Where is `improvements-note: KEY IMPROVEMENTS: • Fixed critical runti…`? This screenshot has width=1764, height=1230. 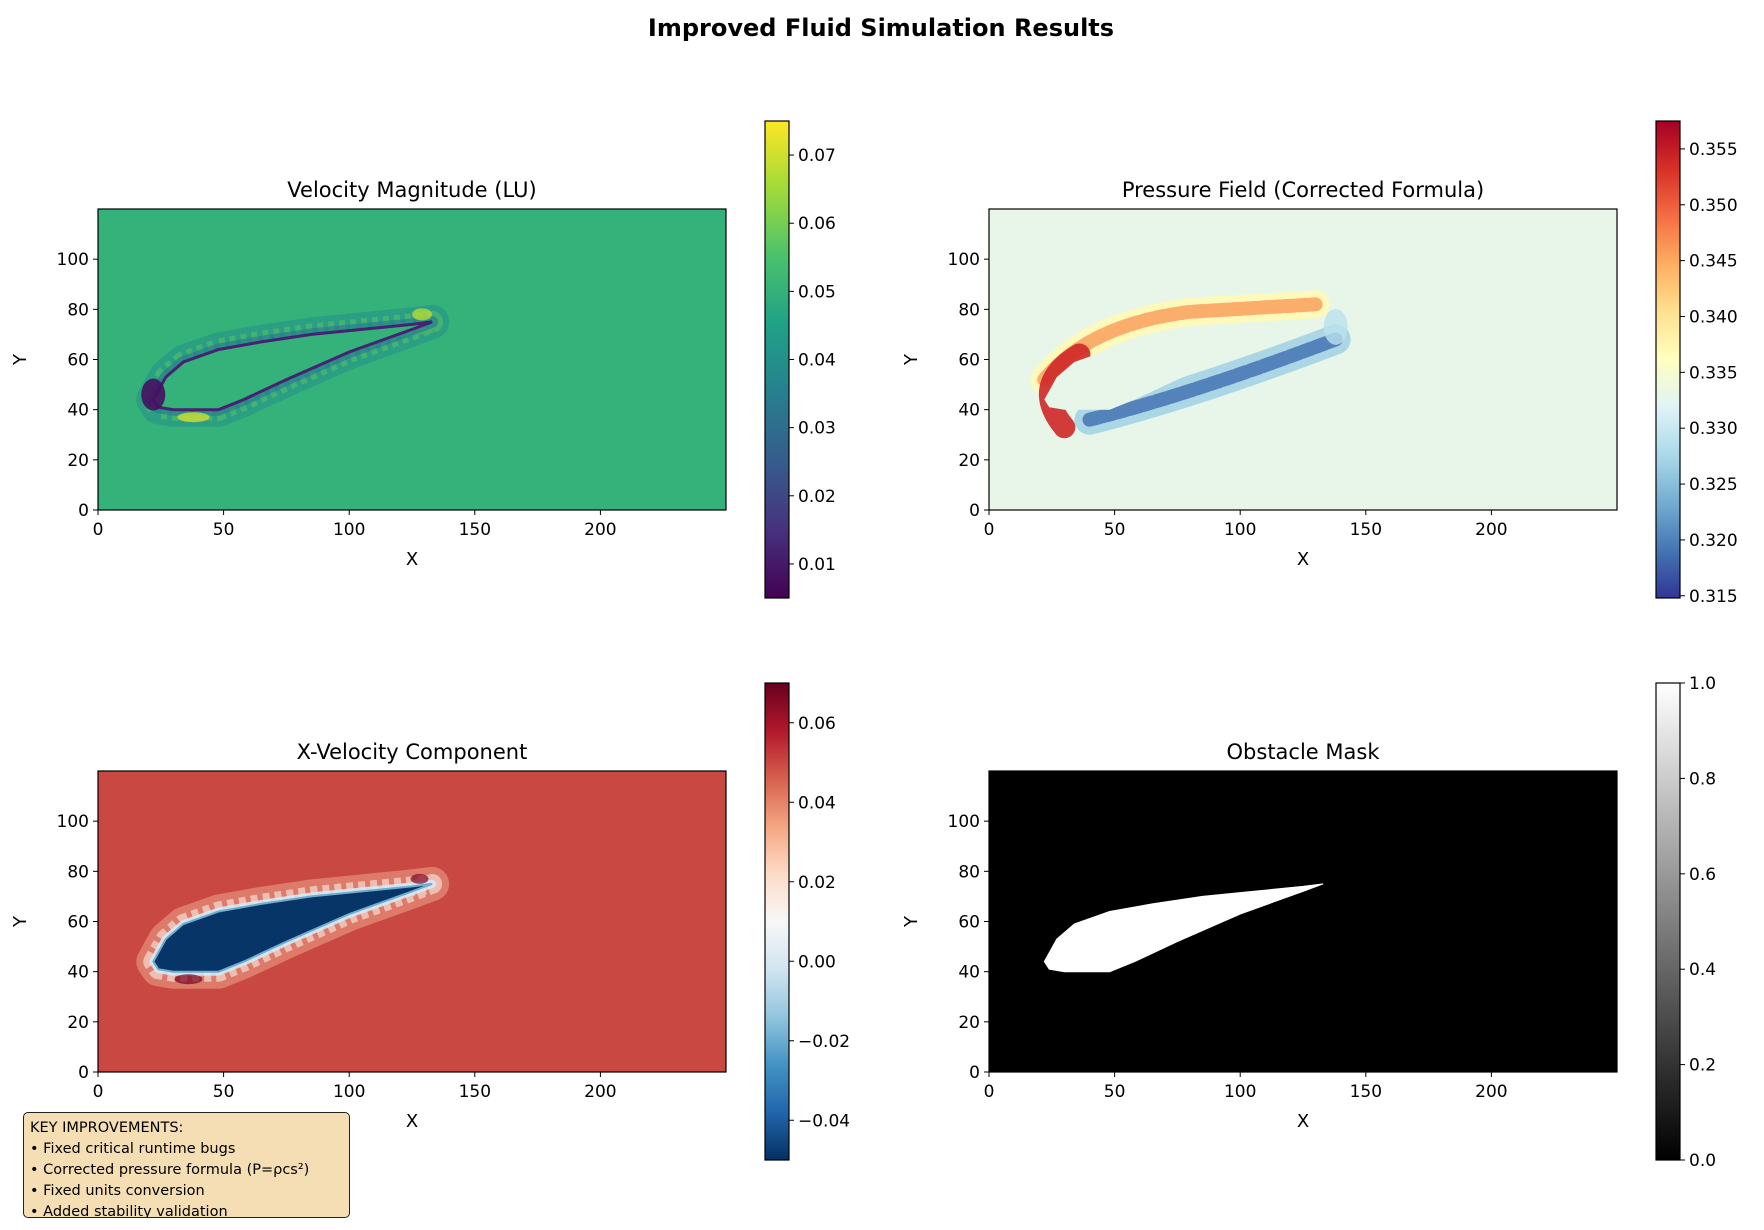 improvements-note: KEY IMPROVEMENTS: • Fixed critical runti… is located at coordinates (186, 1165).